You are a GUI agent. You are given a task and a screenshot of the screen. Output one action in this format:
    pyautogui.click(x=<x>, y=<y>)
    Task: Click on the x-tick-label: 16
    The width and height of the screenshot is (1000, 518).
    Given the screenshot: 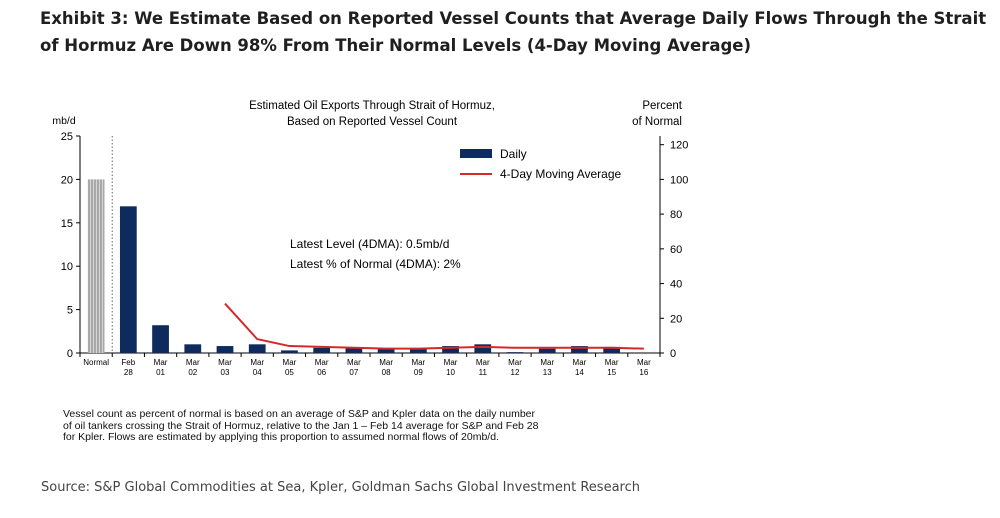 What is the action you would take?
    pyautogui.click(x=643, y=372)
    